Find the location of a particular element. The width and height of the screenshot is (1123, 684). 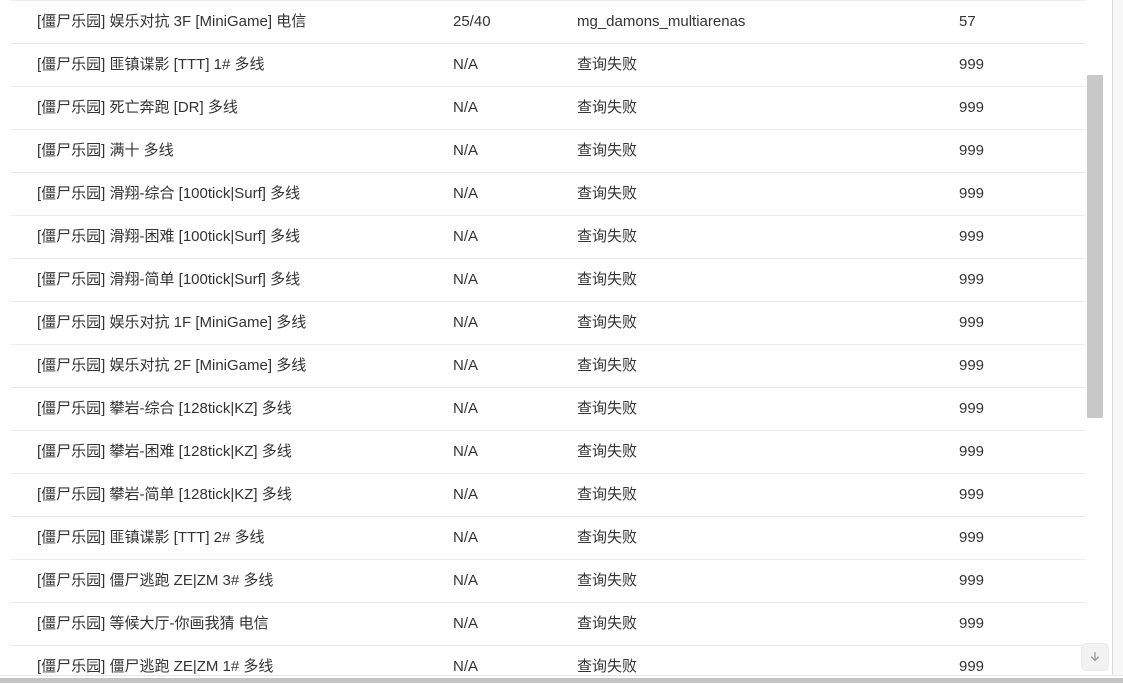

cell-name: [僵尸乐园] 攀岩-综合 [128tick|KZ] 多线 is located at coordinates (221, 409).